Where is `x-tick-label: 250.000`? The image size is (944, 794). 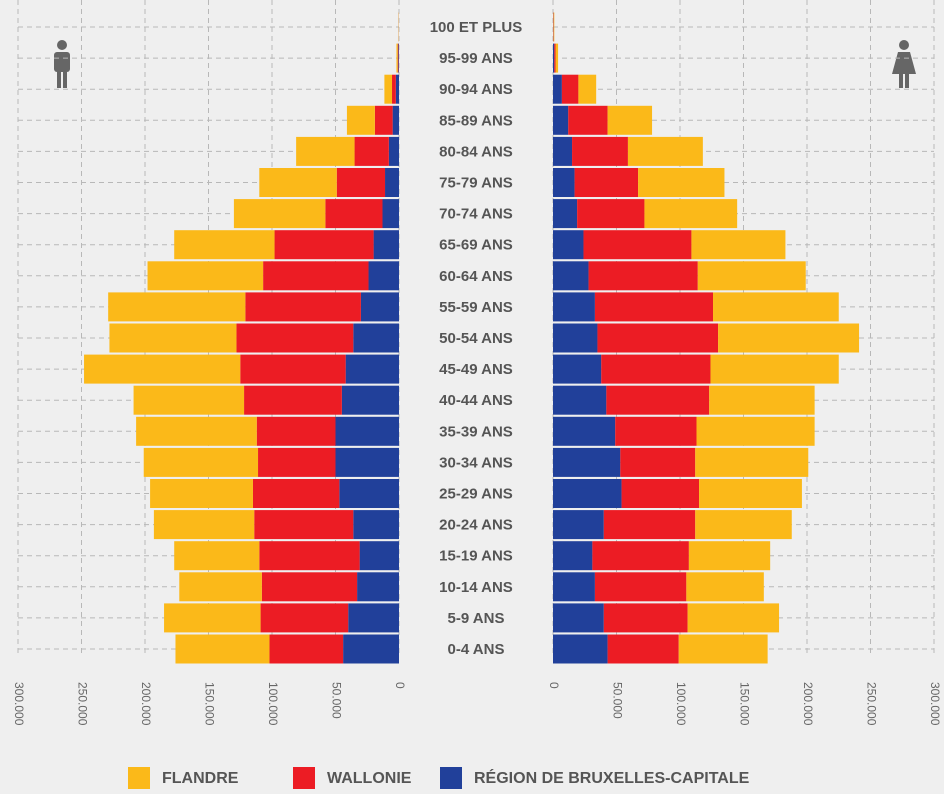
x-tick-label: 250.000 is located at coordinates (871, 704).